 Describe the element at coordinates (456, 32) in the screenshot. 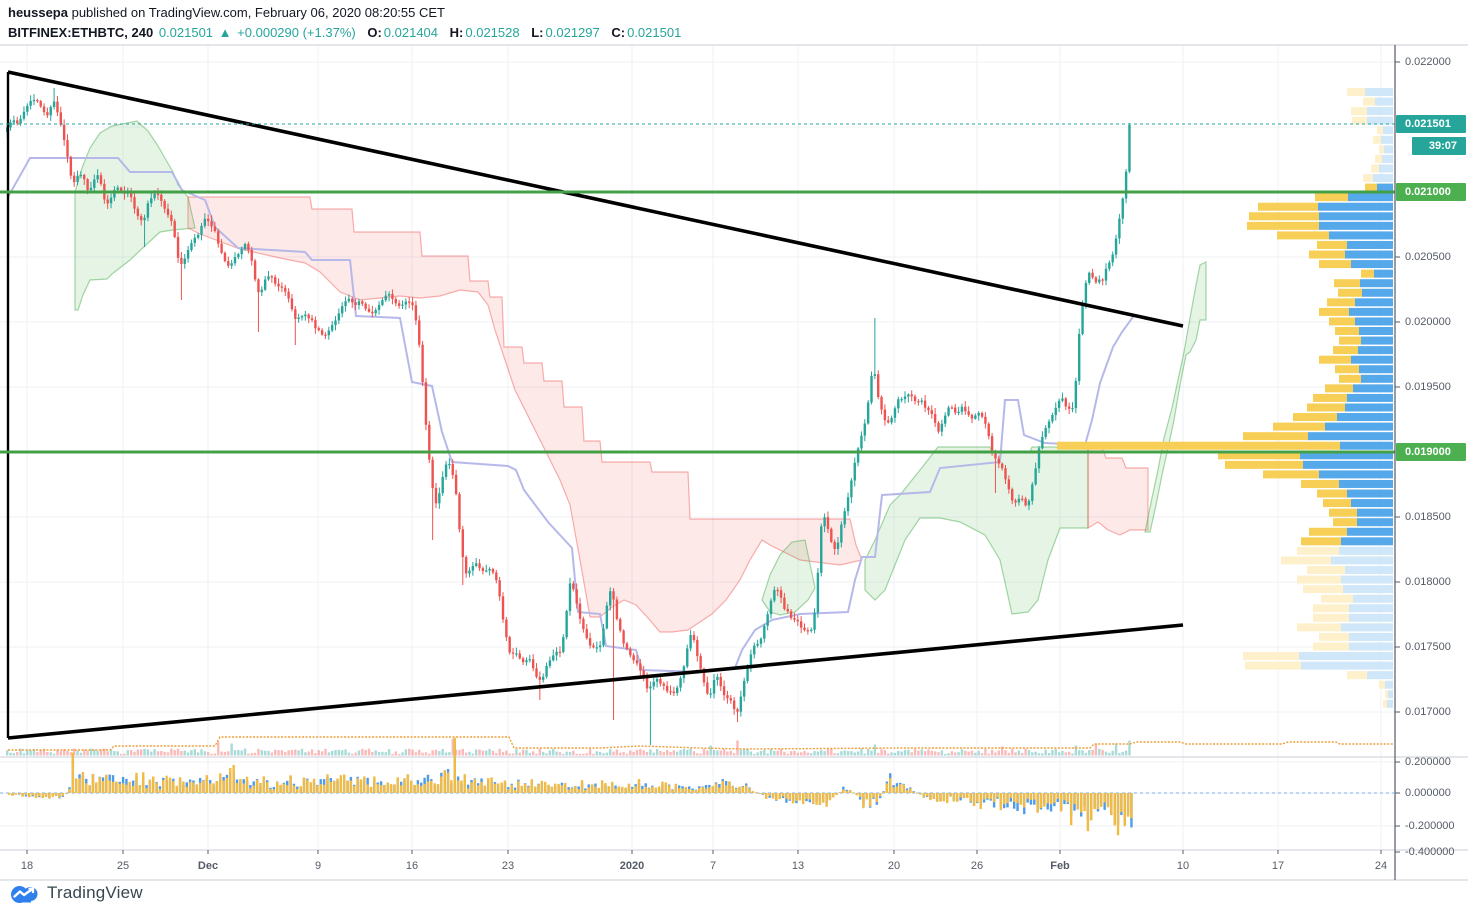

I see `high-label: H:` at that location.